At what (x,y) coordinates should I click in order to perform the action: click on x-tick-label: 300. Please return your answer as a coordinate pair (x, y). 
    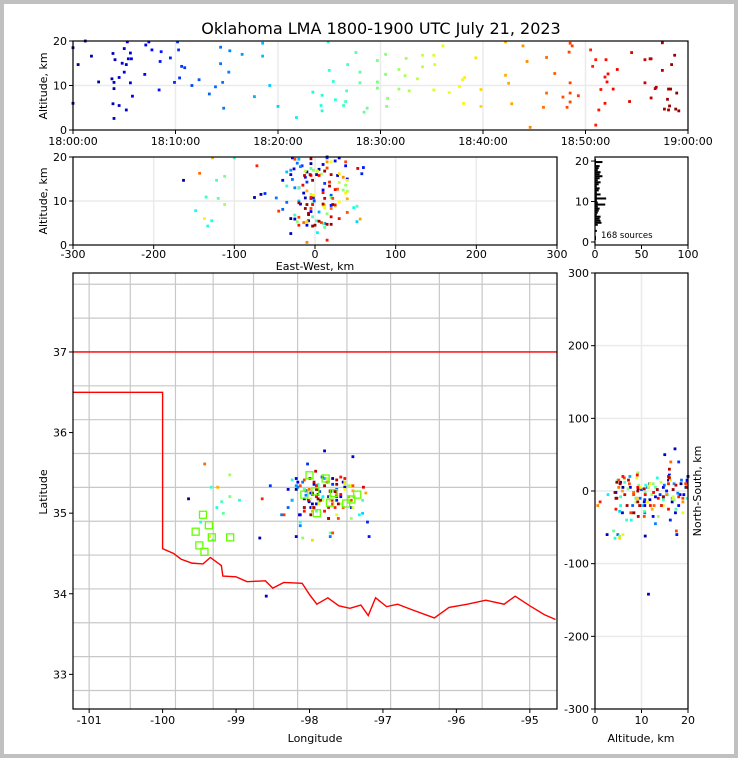
    Looking at the image, I should click on (557, 254).